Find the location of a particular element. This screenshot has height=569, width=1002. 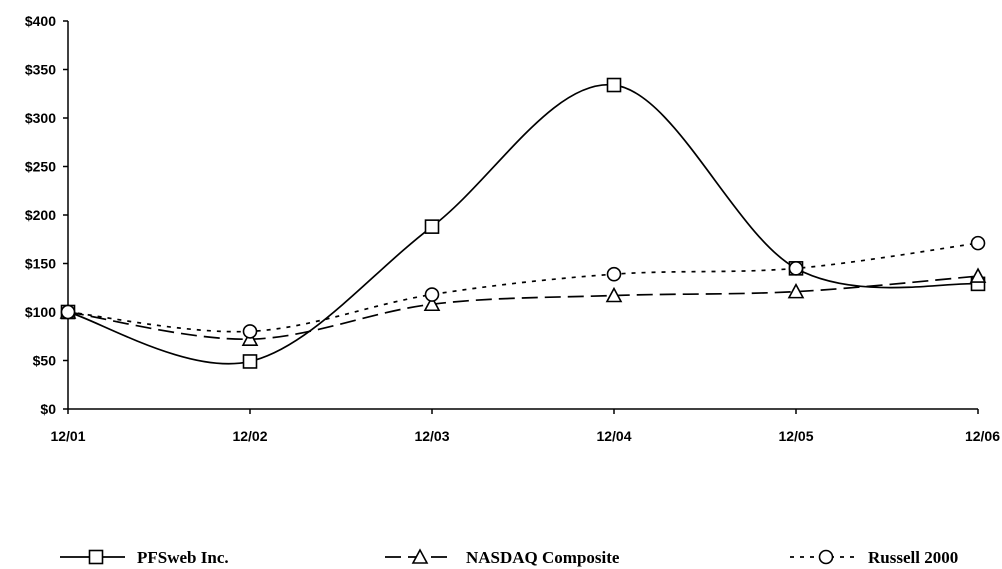

x-tick-label: 12/04 is located at coordinates (613, 436).